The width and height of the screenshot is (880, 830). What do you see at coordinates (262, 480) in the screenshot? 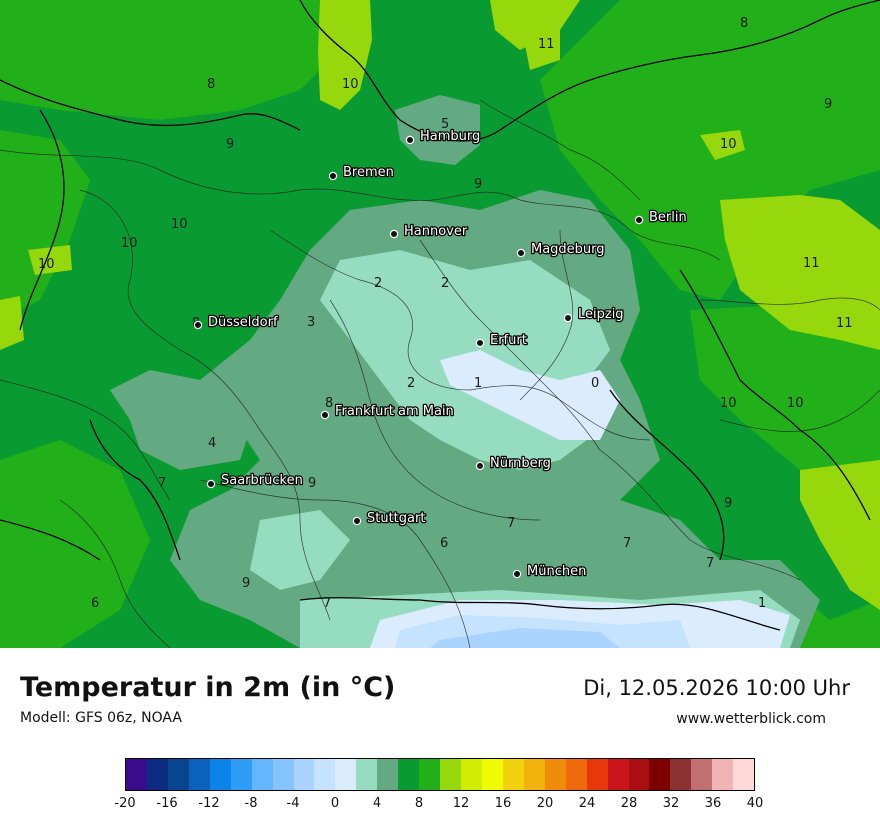
I see `city-label: Saarbrücken` at bounding box center [262, 480].